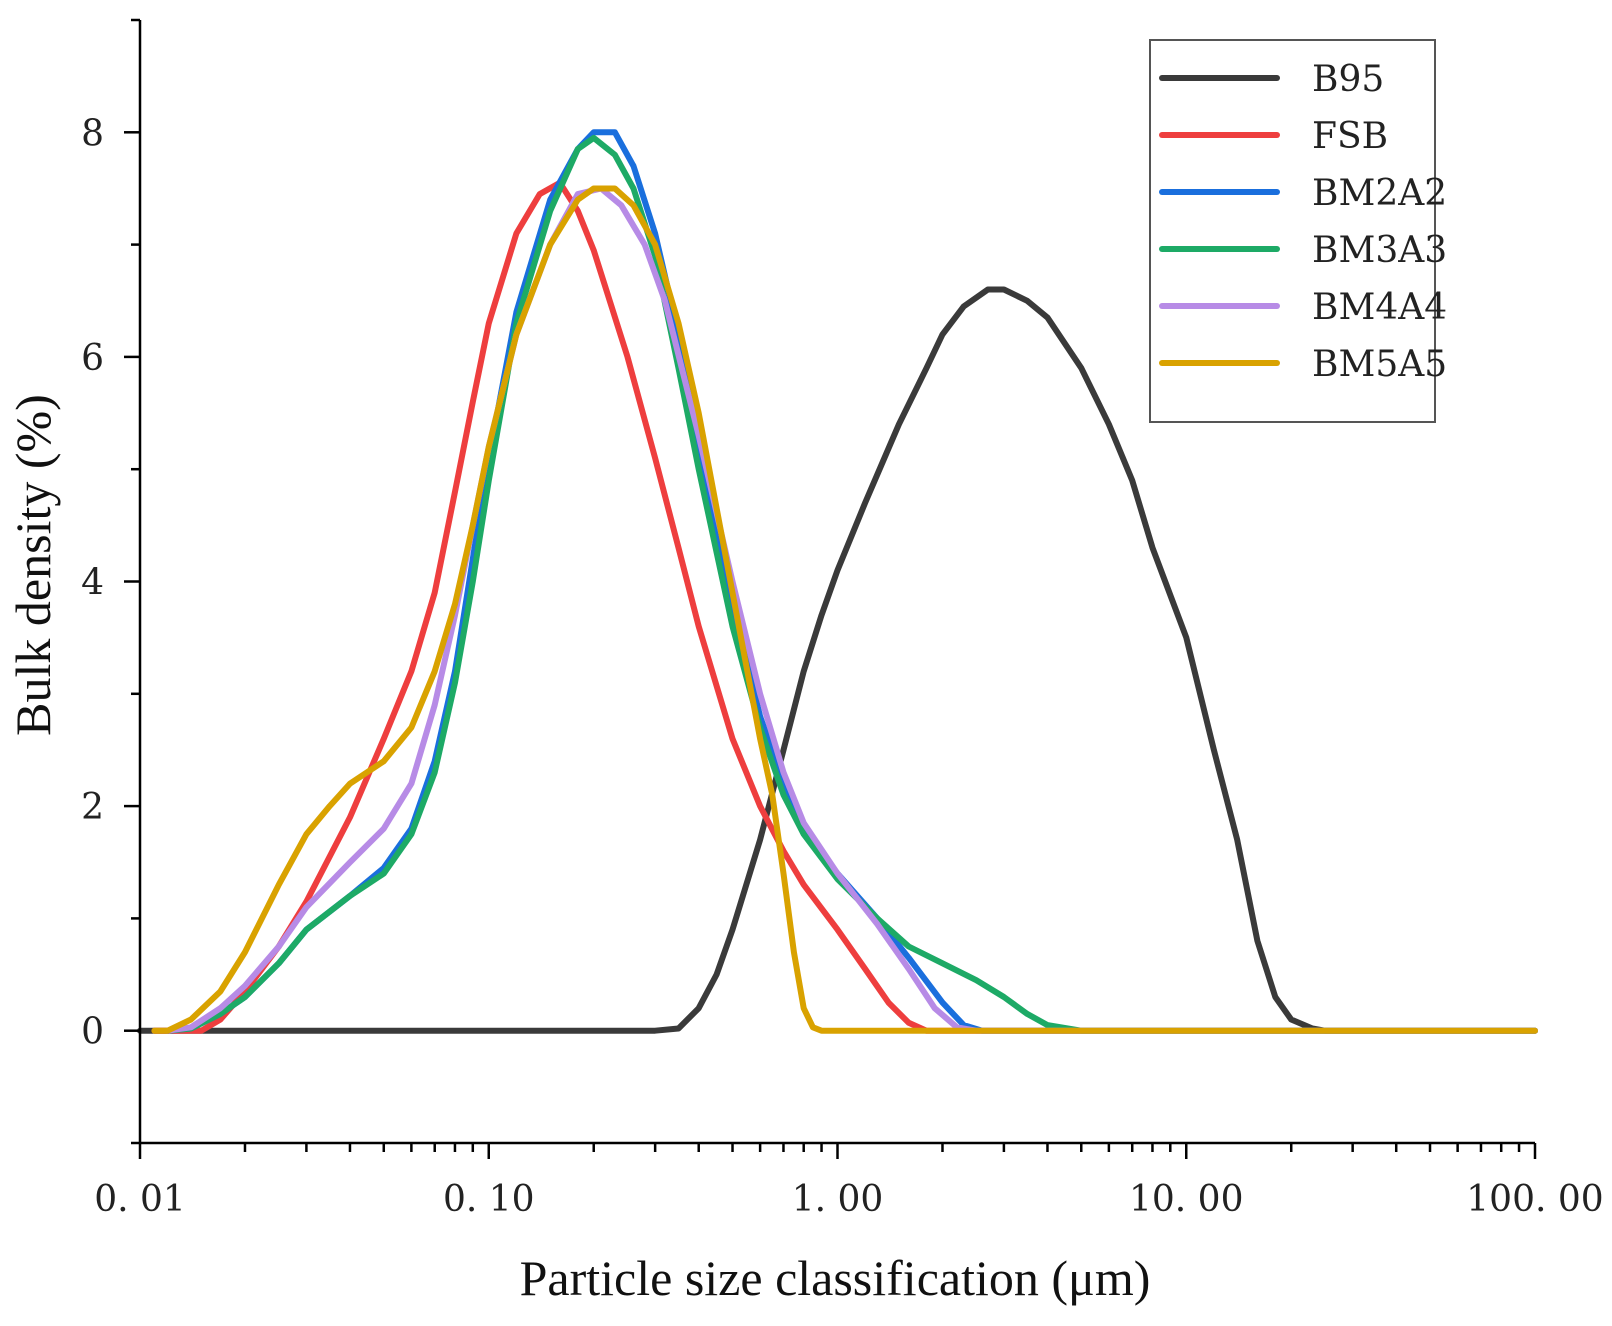 The image size is (1612, 1326). I want to click on x-tick-label: 0. 01, so click(140, 1199).